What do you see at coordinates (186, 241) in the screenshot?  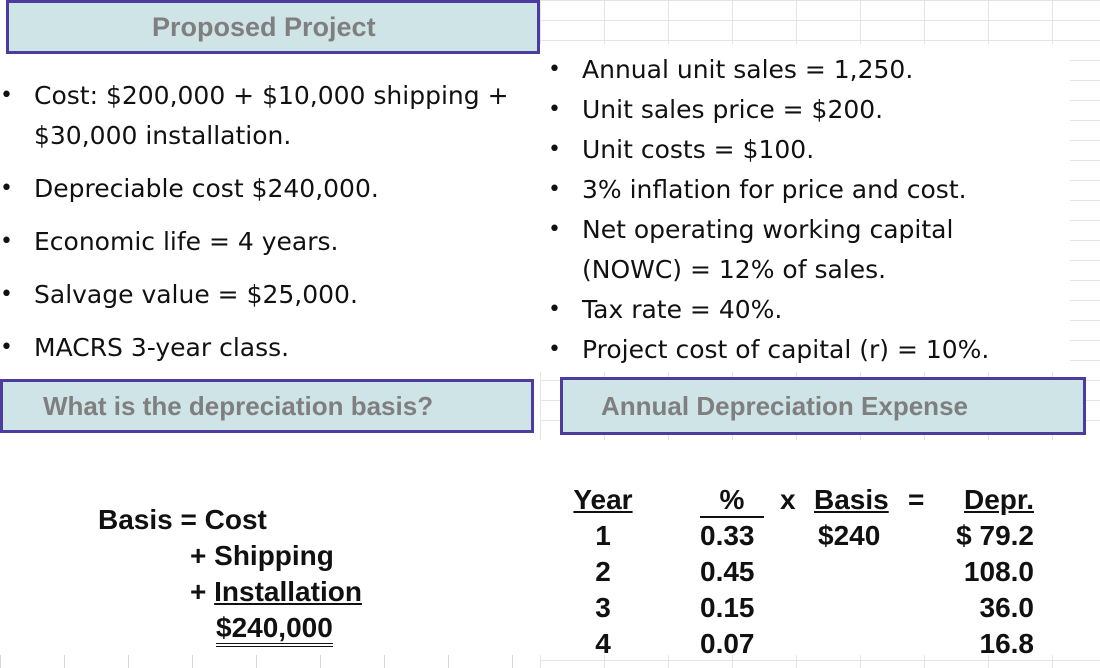 I see `list-item-text: Economic life = 4 years.` at bounding box center [186, 241].